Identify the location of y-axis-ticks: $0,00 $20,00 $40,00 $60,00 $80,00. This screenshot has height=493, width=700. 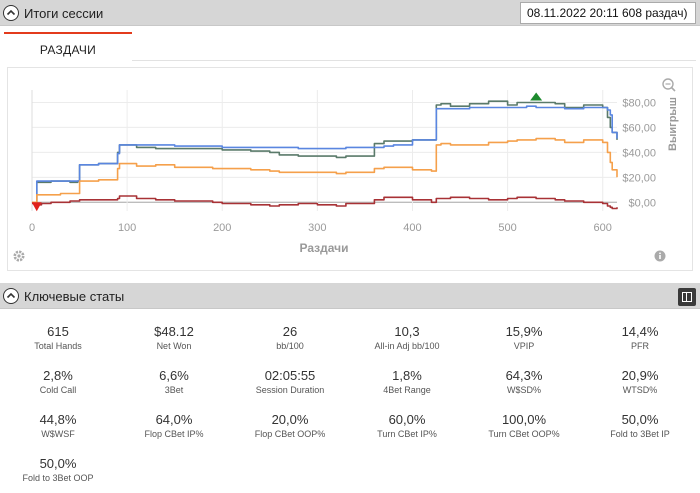
(639, 153).